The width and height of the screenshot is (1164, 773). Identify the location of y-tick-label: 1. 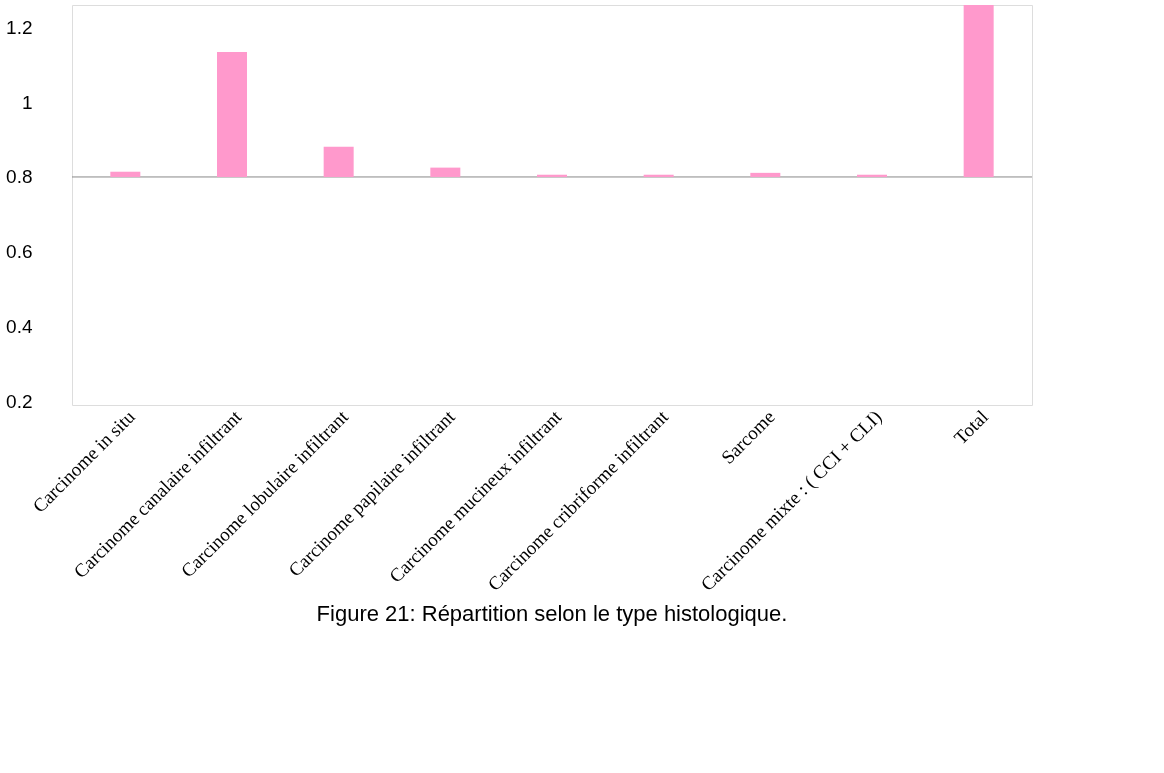
(27, 102).